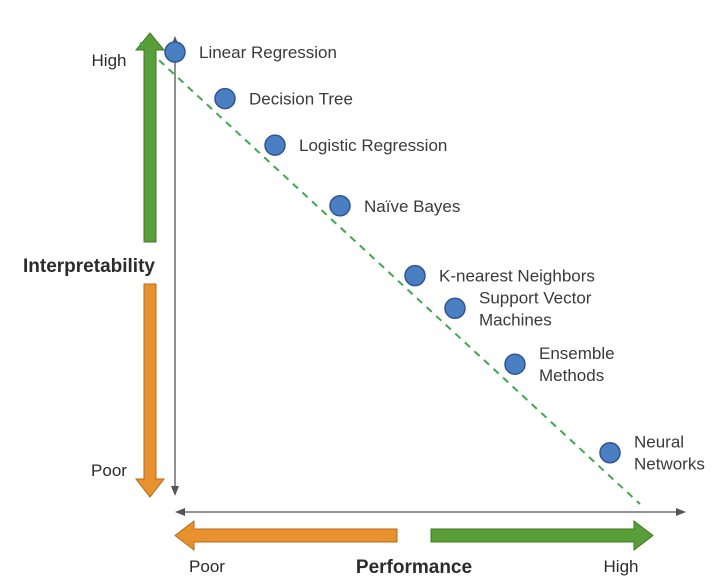 Image resolution: width=726 pixels, height=580 pixels. Describe the element at coordinates (577, 353) in the screenshot. I see `point-label-line: Ensemble` at that location.